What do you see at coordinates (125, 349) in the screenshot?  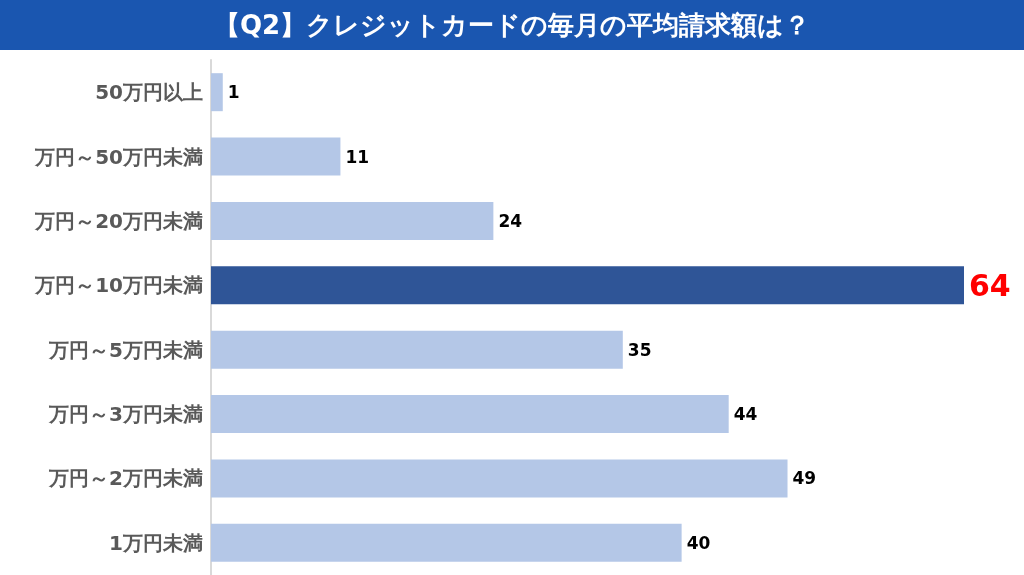 I see `y-tick-label: 万円～5万円未満` at bounding box center [125, 349].